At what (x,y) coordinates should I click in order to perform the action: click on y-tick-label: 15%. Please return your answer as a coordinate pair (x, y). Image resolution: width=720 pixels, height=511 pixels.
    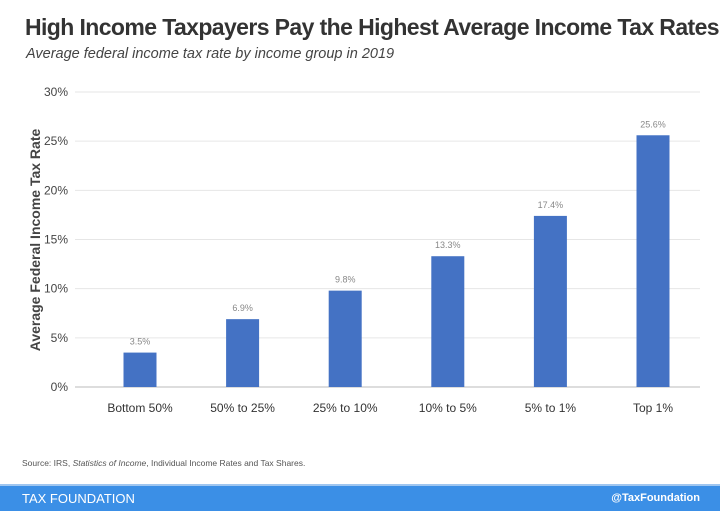
    Looking at the image, I should click on (56, 240).